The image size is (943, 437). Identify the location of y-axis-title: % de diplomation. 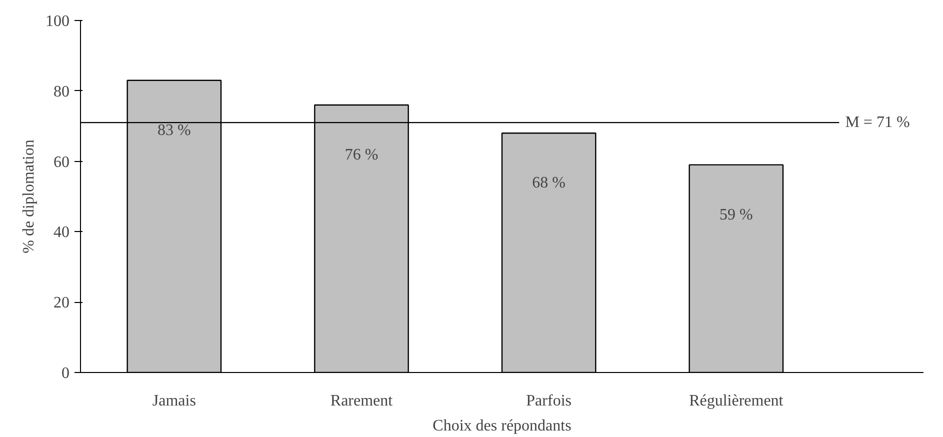
(29, 197).